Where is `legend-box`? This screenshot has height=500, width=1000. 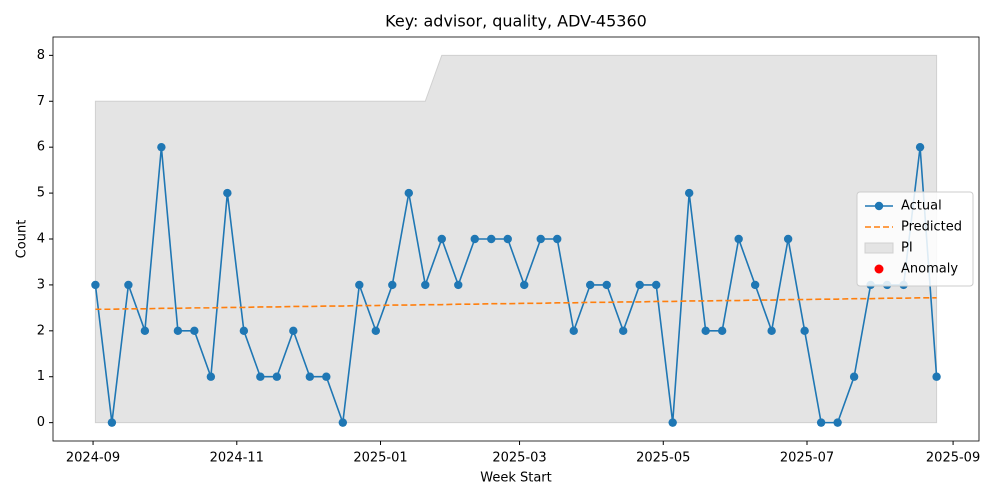 legend-box is located at coordinates (915, 239).